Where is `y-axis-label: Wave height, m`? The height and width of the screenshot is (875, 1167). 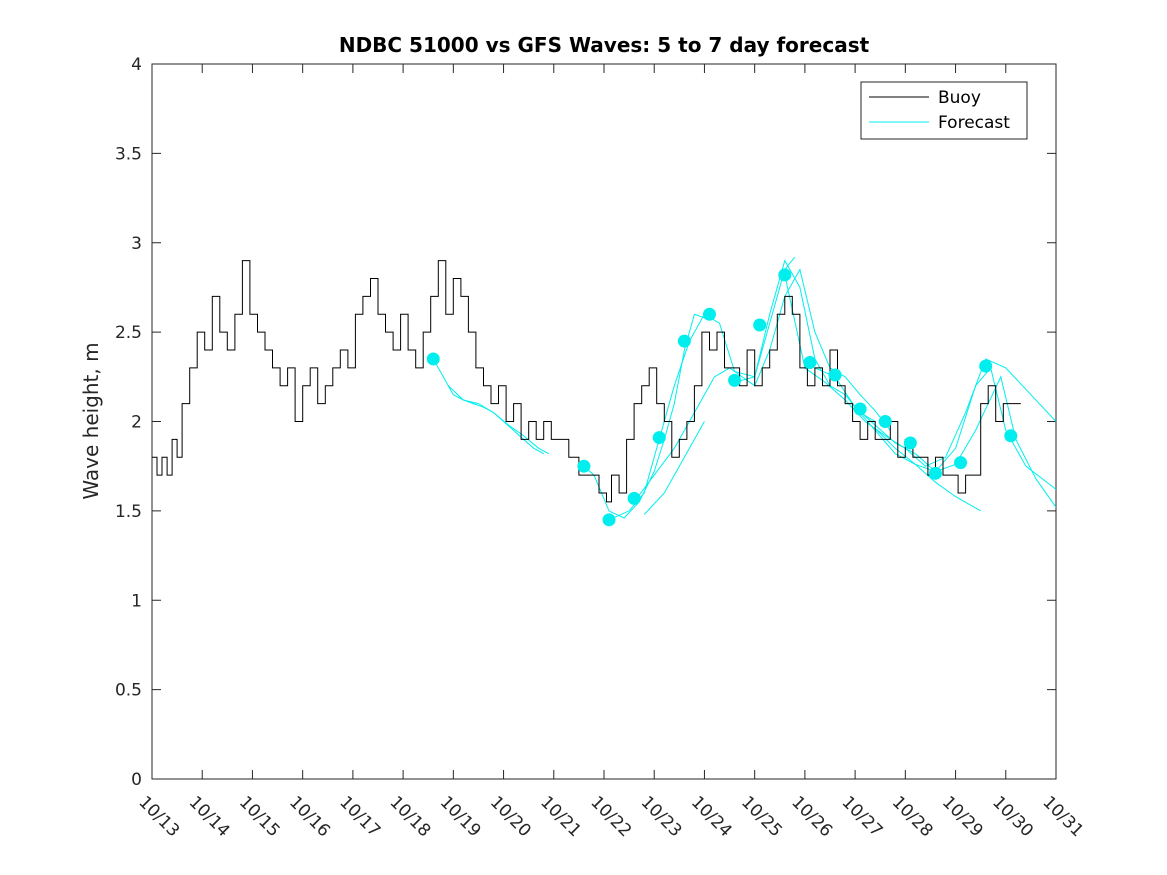 y-axis-label: Wave height, m is located at coordinates (91, 420).